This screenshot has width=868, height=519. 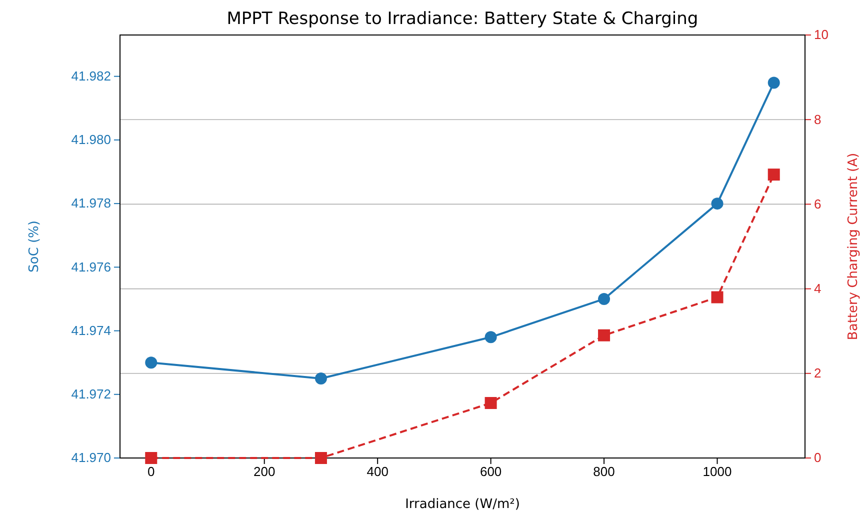 What do you see at coordinates (91, 394) in the screenshot?
I see `y-tick-label: 41.972` at bounding box center [91, 394].